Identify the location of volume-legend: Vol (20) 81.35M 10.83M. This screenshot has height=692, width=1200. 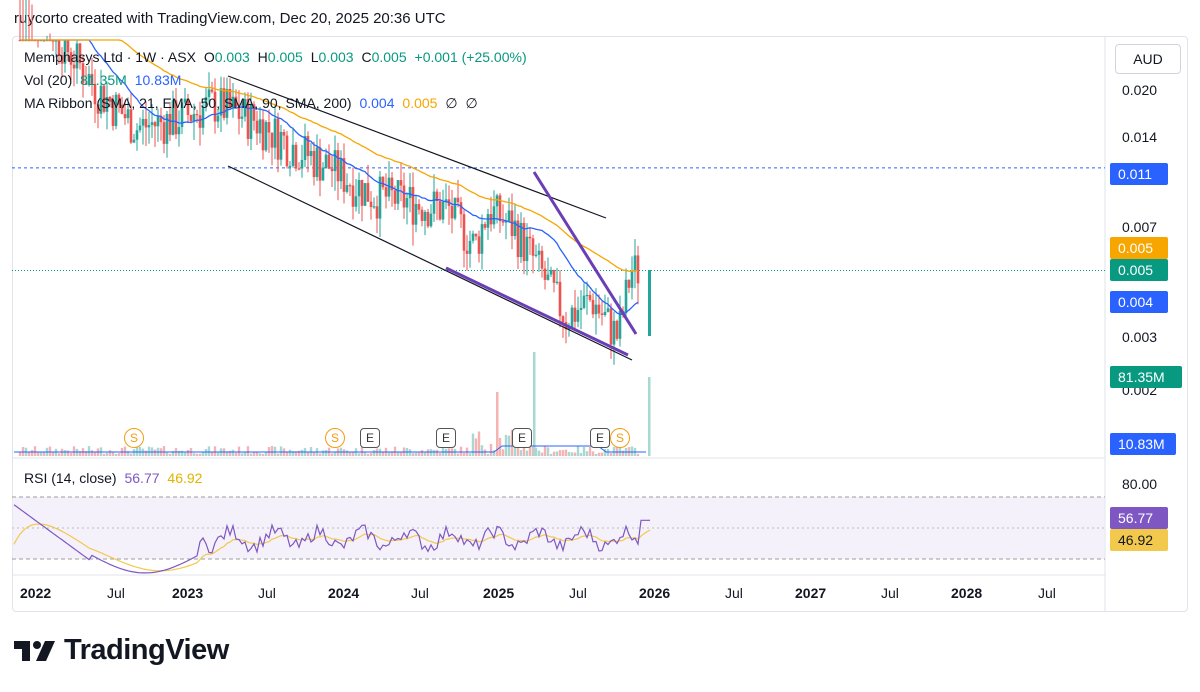
(104, 80).